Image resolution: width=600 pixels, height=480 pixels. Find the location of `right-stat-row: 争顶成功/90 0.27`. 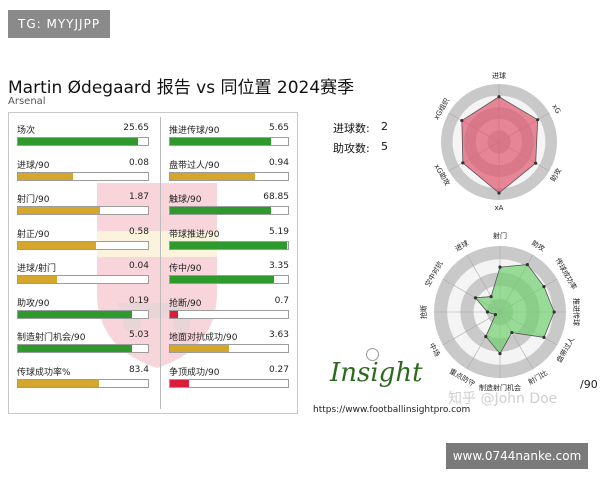

right-stat-row: 争顶成功/90 0.27 is located at coordinates (230, 372).